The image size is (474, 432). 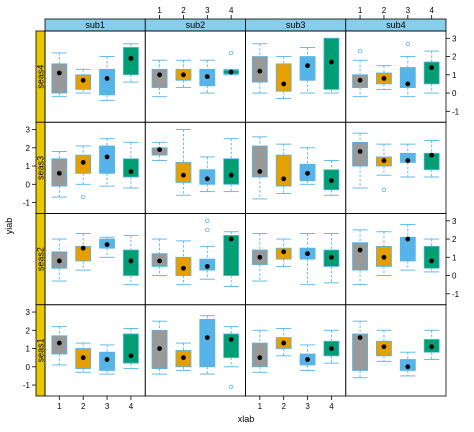 I want to click on panel-seas3-sub4, so click(x=396, y=167).